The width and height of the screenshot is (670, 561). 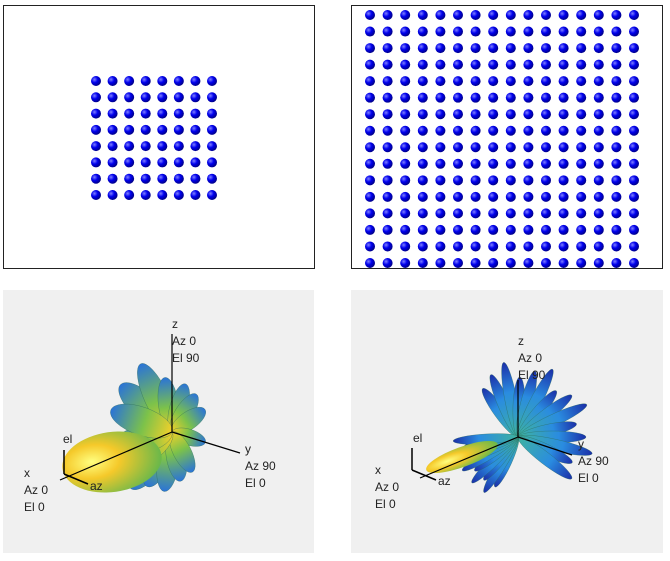 What do you see at coordinates (469, 457) in the screenshot?
I see `axis-line` at bounding box center [469, 457].